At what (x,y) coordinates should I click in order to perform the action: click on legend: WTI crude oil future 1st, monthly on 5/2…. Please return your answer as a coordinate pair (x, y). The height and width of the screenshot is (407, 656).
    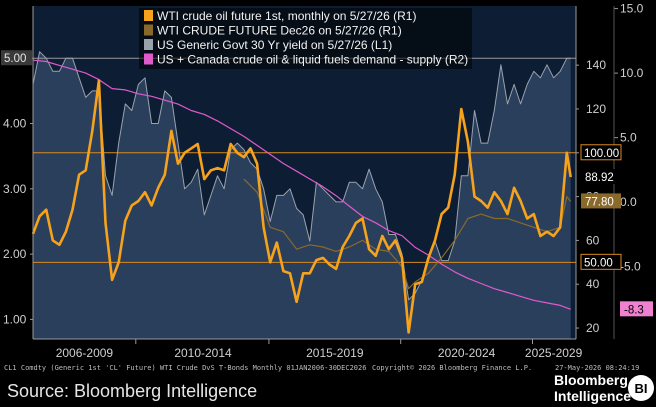
    Looking at the image, I should click on (305, 38).